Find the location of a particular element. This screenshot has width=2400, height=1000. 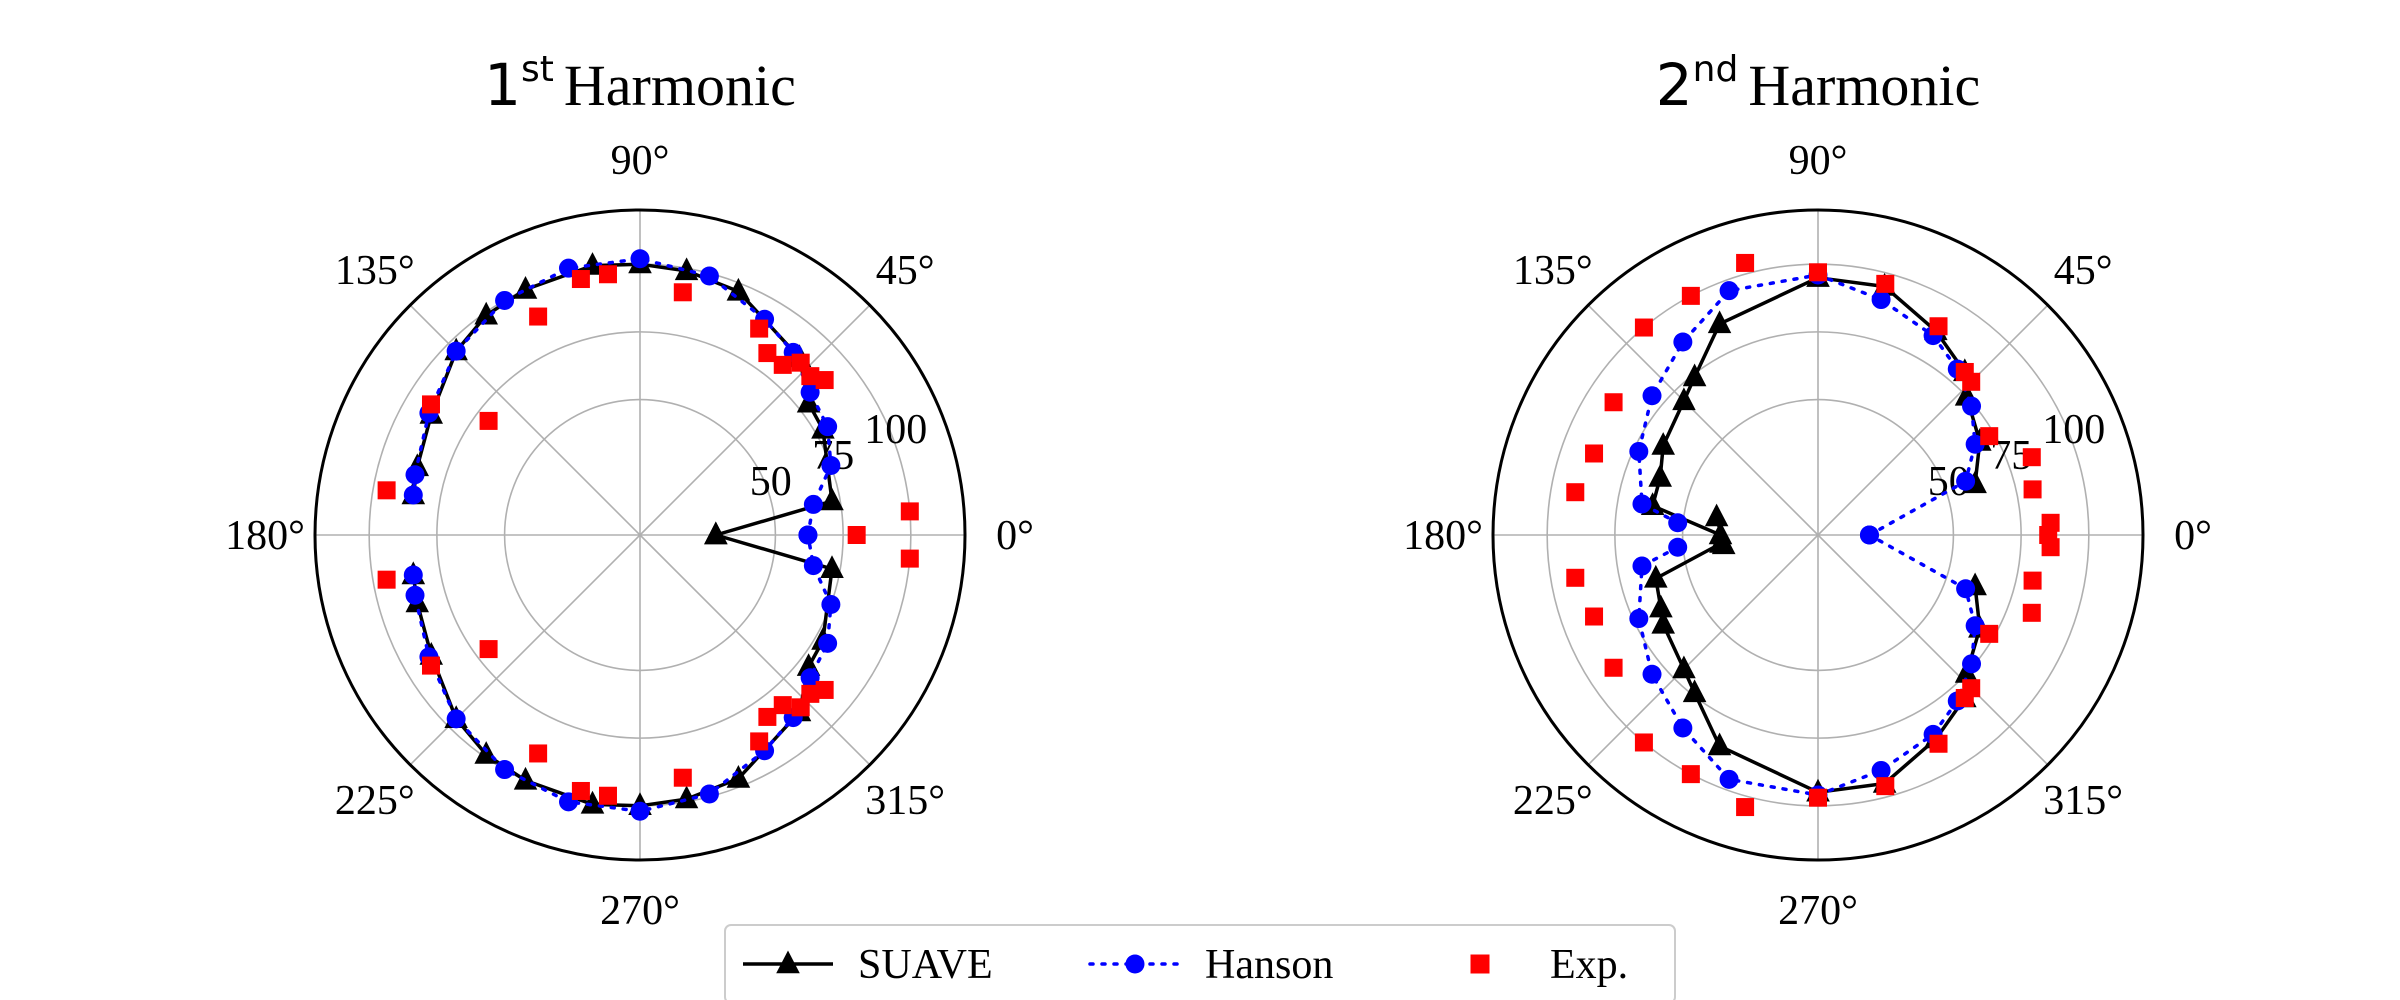

legend-frame is located at coordinates (1200, 962).